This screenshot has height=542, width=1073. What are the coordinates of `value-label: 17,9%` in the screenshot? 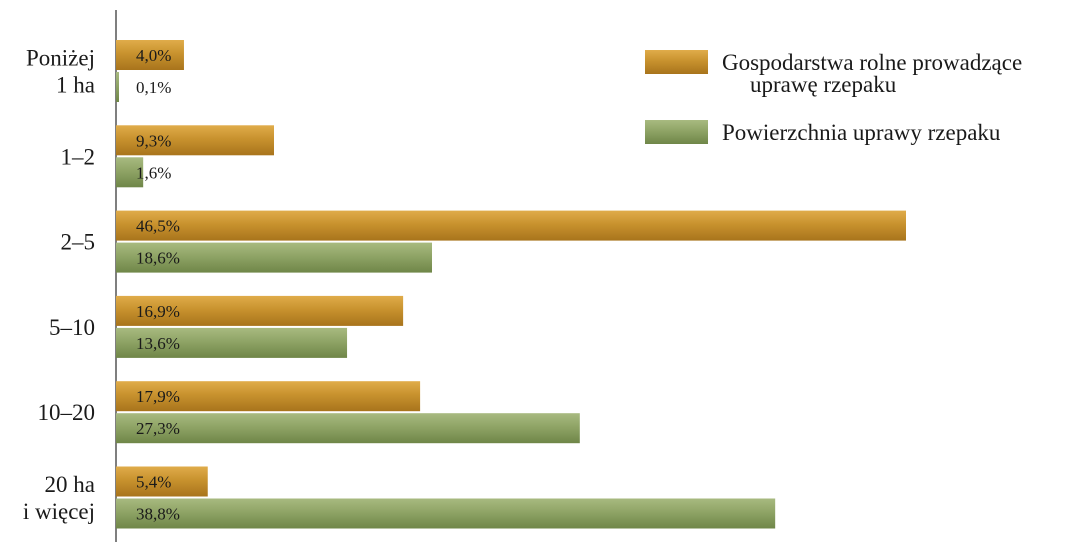 It's located at (158, 396).